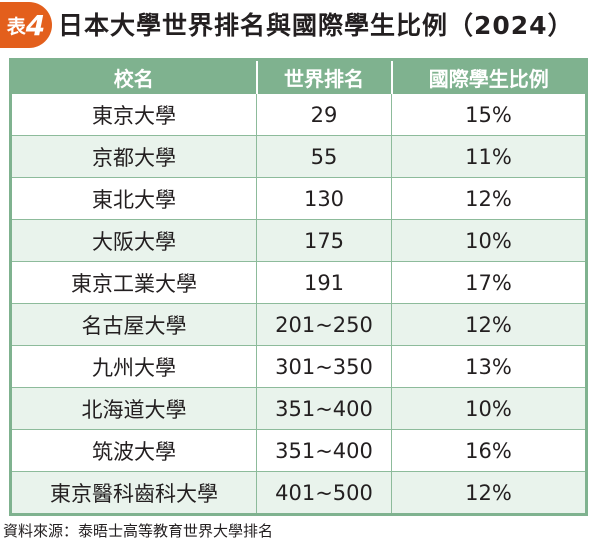 The width and height of the screenshot is (594, 547). I want to click on school-name-cell: 東北大學, so click(133, 198).